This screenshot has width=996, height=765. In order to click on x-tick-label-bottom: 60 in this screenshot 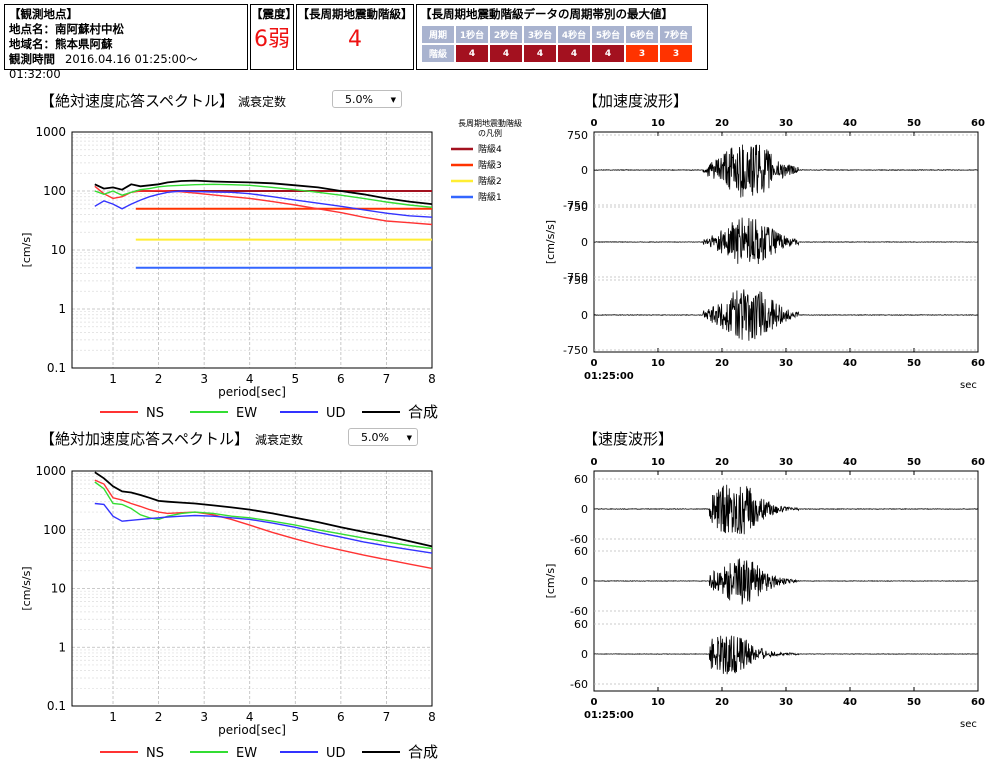, I will do `click(978, 702)`.